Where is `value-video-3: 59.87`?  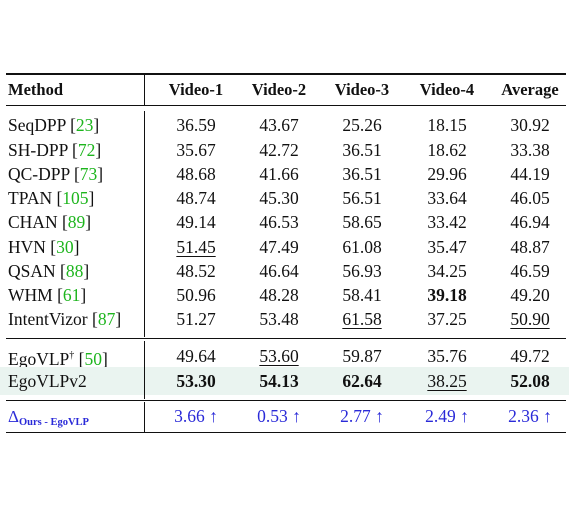 value-video-3: 59.87 is located at coordinates (362, 356).